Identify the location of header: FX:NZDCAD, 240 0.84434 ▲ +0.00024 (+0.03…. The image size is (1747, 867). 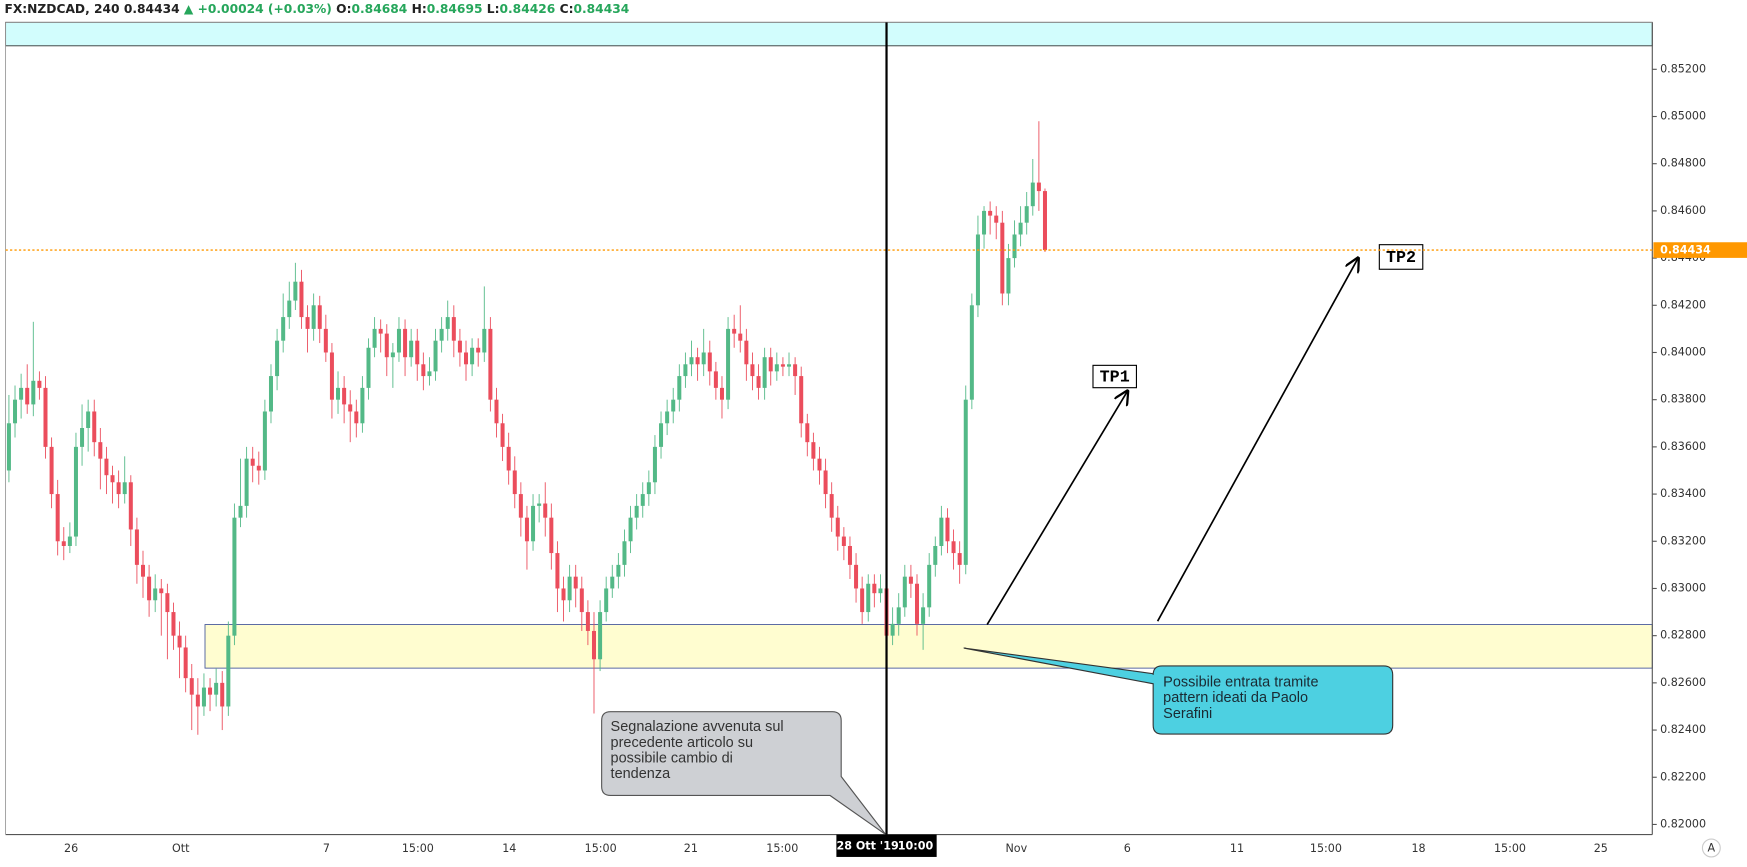
(316, 8).